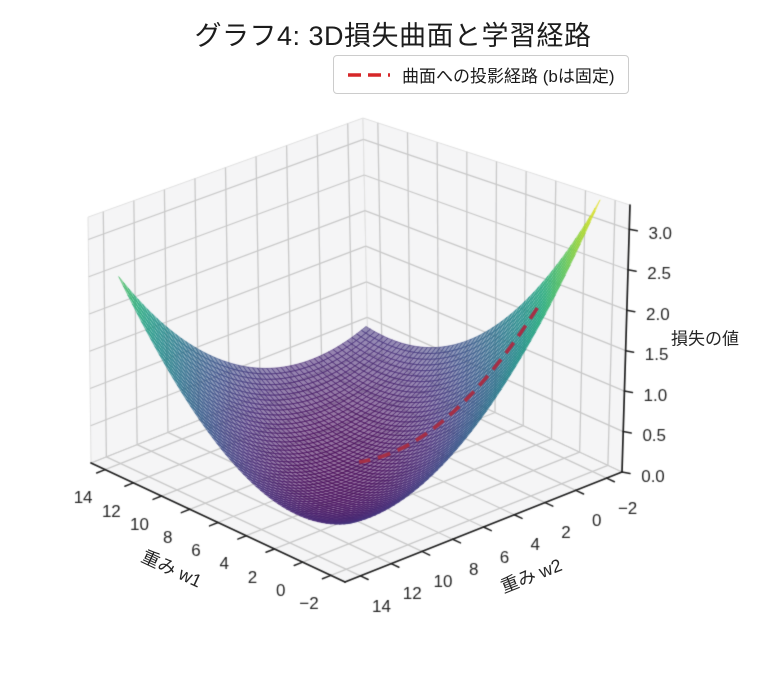 This screenshot has height=680, width=760. What do you see at coordinates (508, 76) in the screenshot?
I see `legend-label: 曲面への投影経路 (bは固定)` at bounding box center [508, 76].